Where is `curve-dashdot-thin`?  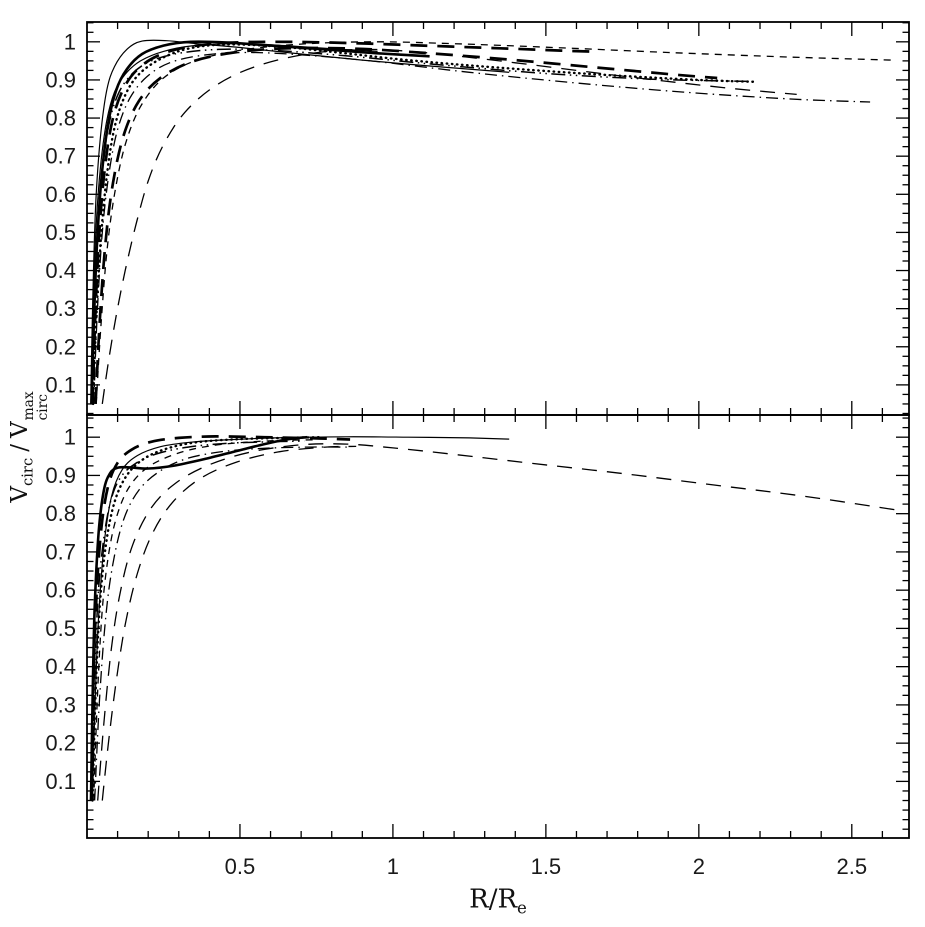
curve-dashdot-thin is located at coordinates (222, 623).